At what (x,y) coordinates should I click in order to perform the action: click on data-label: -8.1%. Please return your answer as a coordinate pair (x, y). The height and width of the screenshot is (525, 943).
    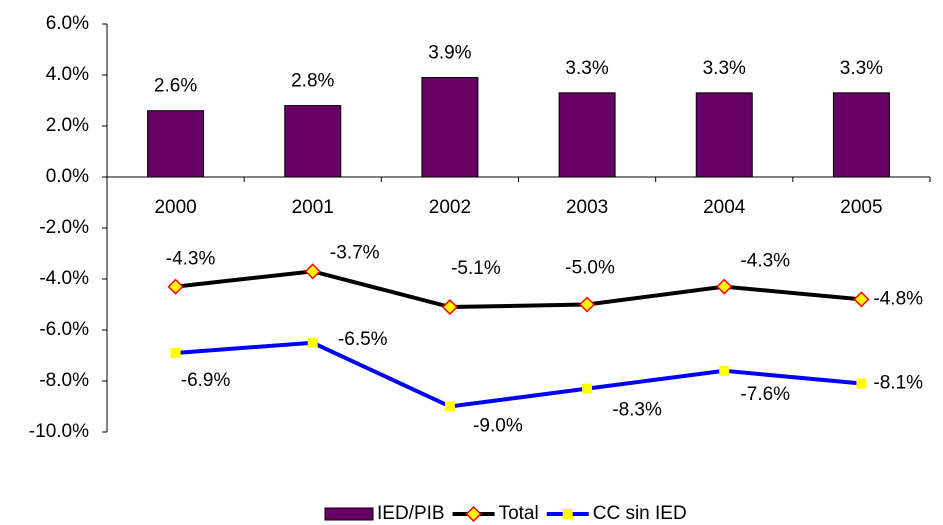
    Looking at the image, I should click on (898, 383).